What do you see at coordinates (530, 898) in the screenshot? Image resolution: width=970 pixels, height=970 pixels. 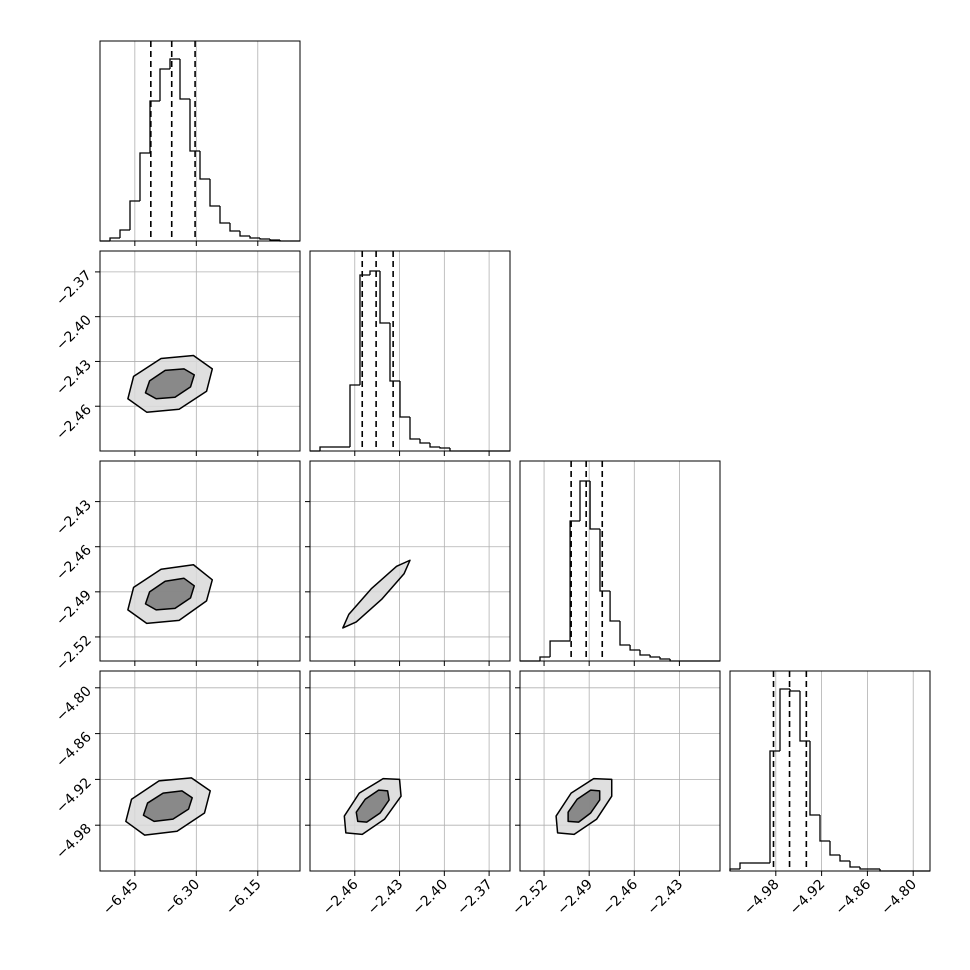 I see `x-tick-label: −2.52` at bounding box center [530, 898].